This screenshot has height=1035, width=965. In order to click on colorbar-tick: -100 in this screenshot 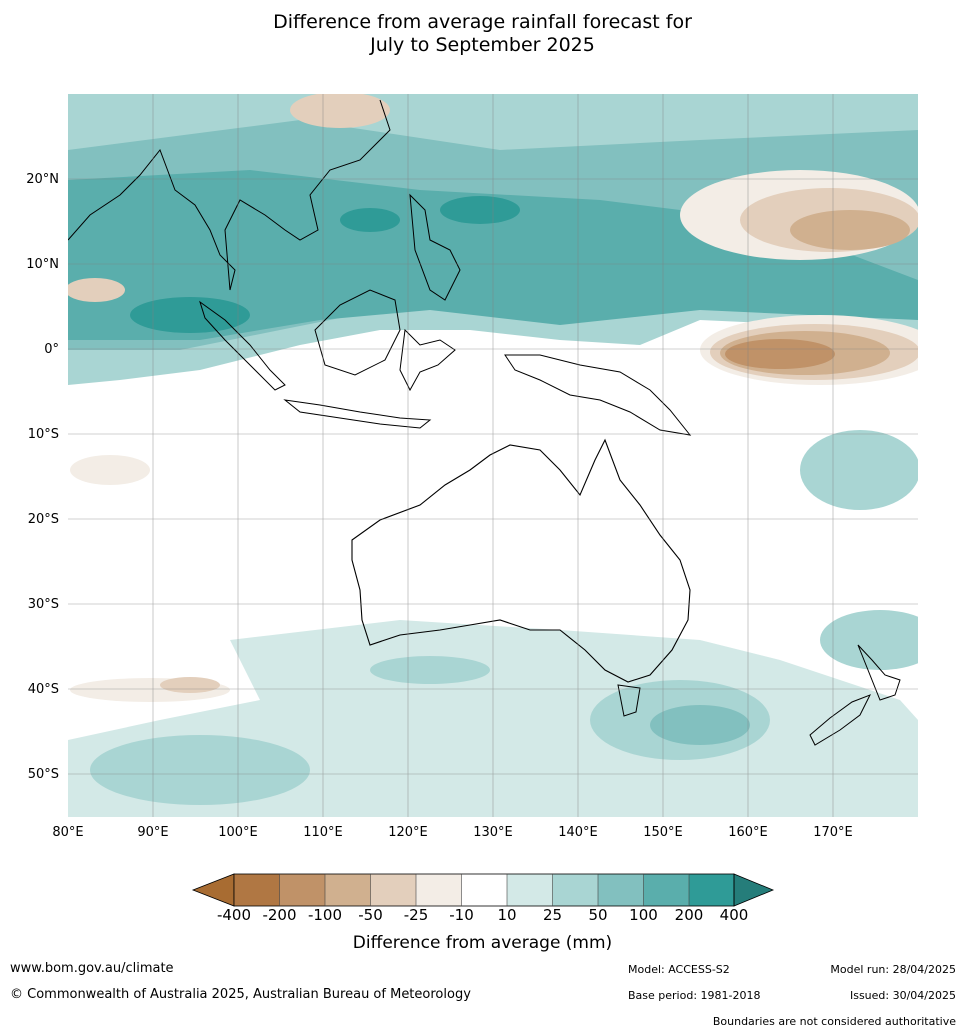, I will do `click(325, 915)`.